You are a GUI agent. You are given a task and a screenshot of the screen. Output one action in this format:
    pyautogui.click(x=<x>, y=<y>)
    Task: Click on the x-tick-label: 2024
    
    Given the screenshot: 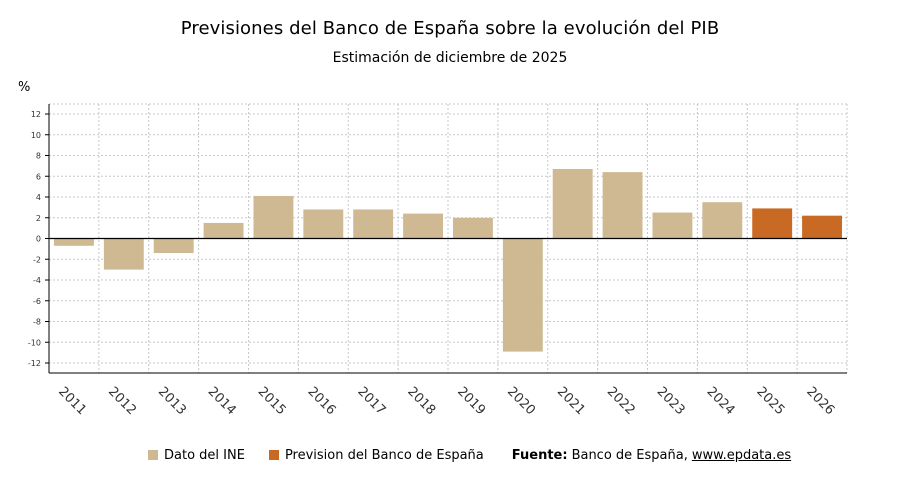 What is the action you would take?
    pyautogui.click(x=720, y=401)
    